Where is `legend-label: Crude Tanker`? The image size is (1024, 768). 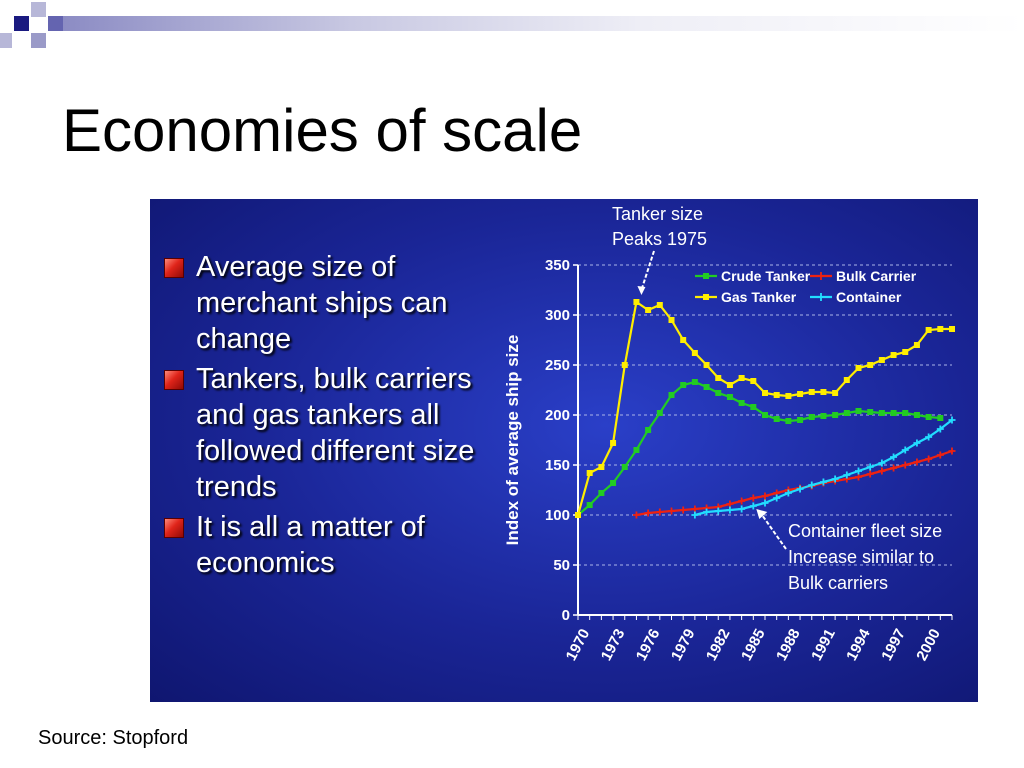 legend-label: Crude Tanker is located at coordinates (766, 276).